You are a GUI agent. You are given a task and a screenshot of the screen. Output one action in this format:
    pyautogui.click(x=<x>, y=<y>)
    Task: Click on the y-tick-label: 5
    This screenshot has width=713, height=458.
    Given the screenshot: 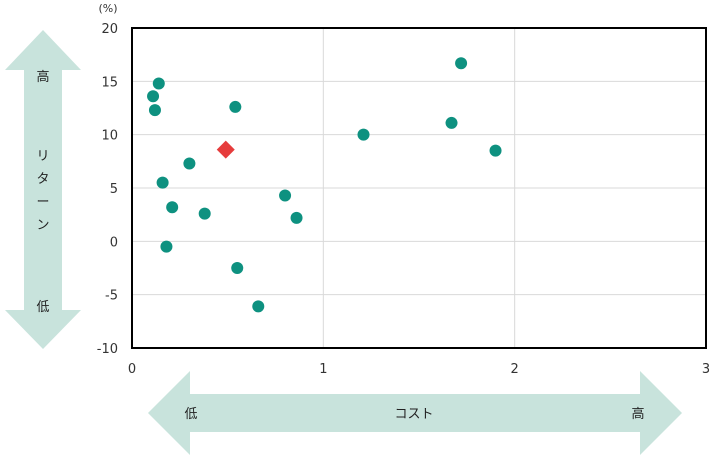 What is the action you would take?
    pyautogui.click(x=114, y=189)
    